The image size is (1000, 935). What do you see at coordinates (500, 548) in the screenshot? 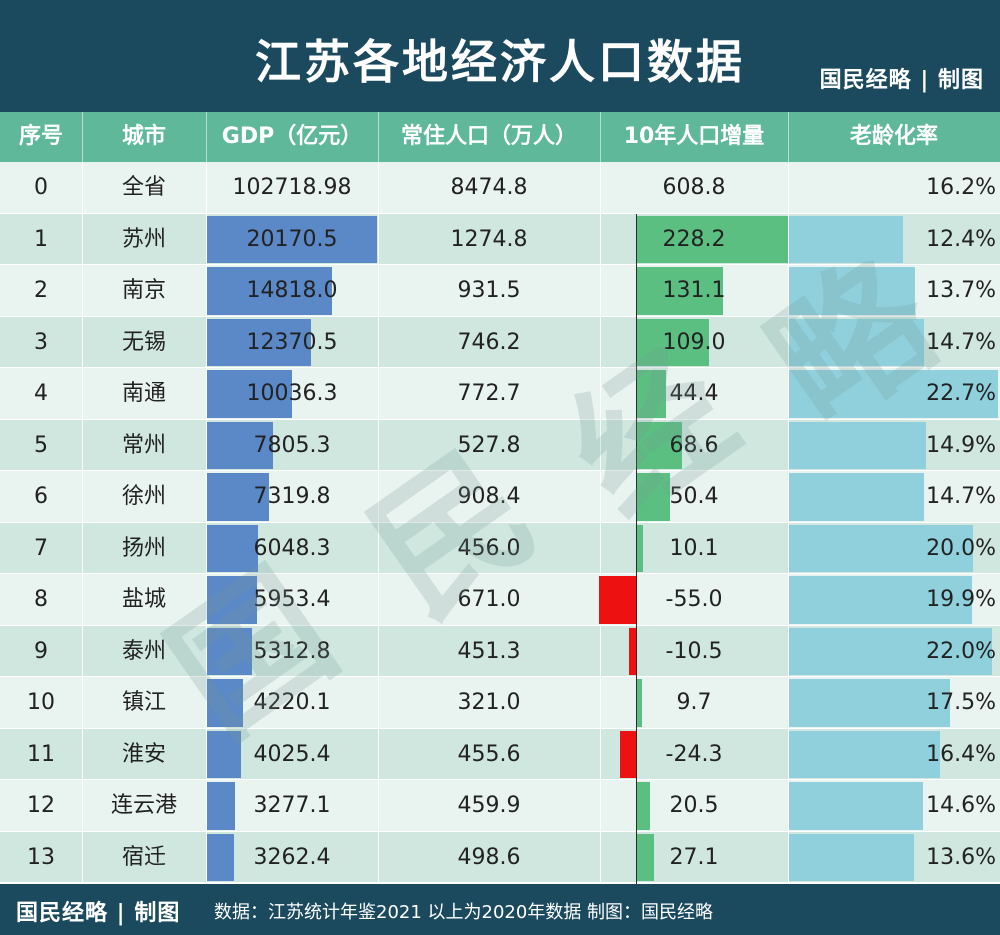
I see `table-row: 7 扬州 6048.3 456.0 10.1 20.0%` at bounding box center [500, 548].